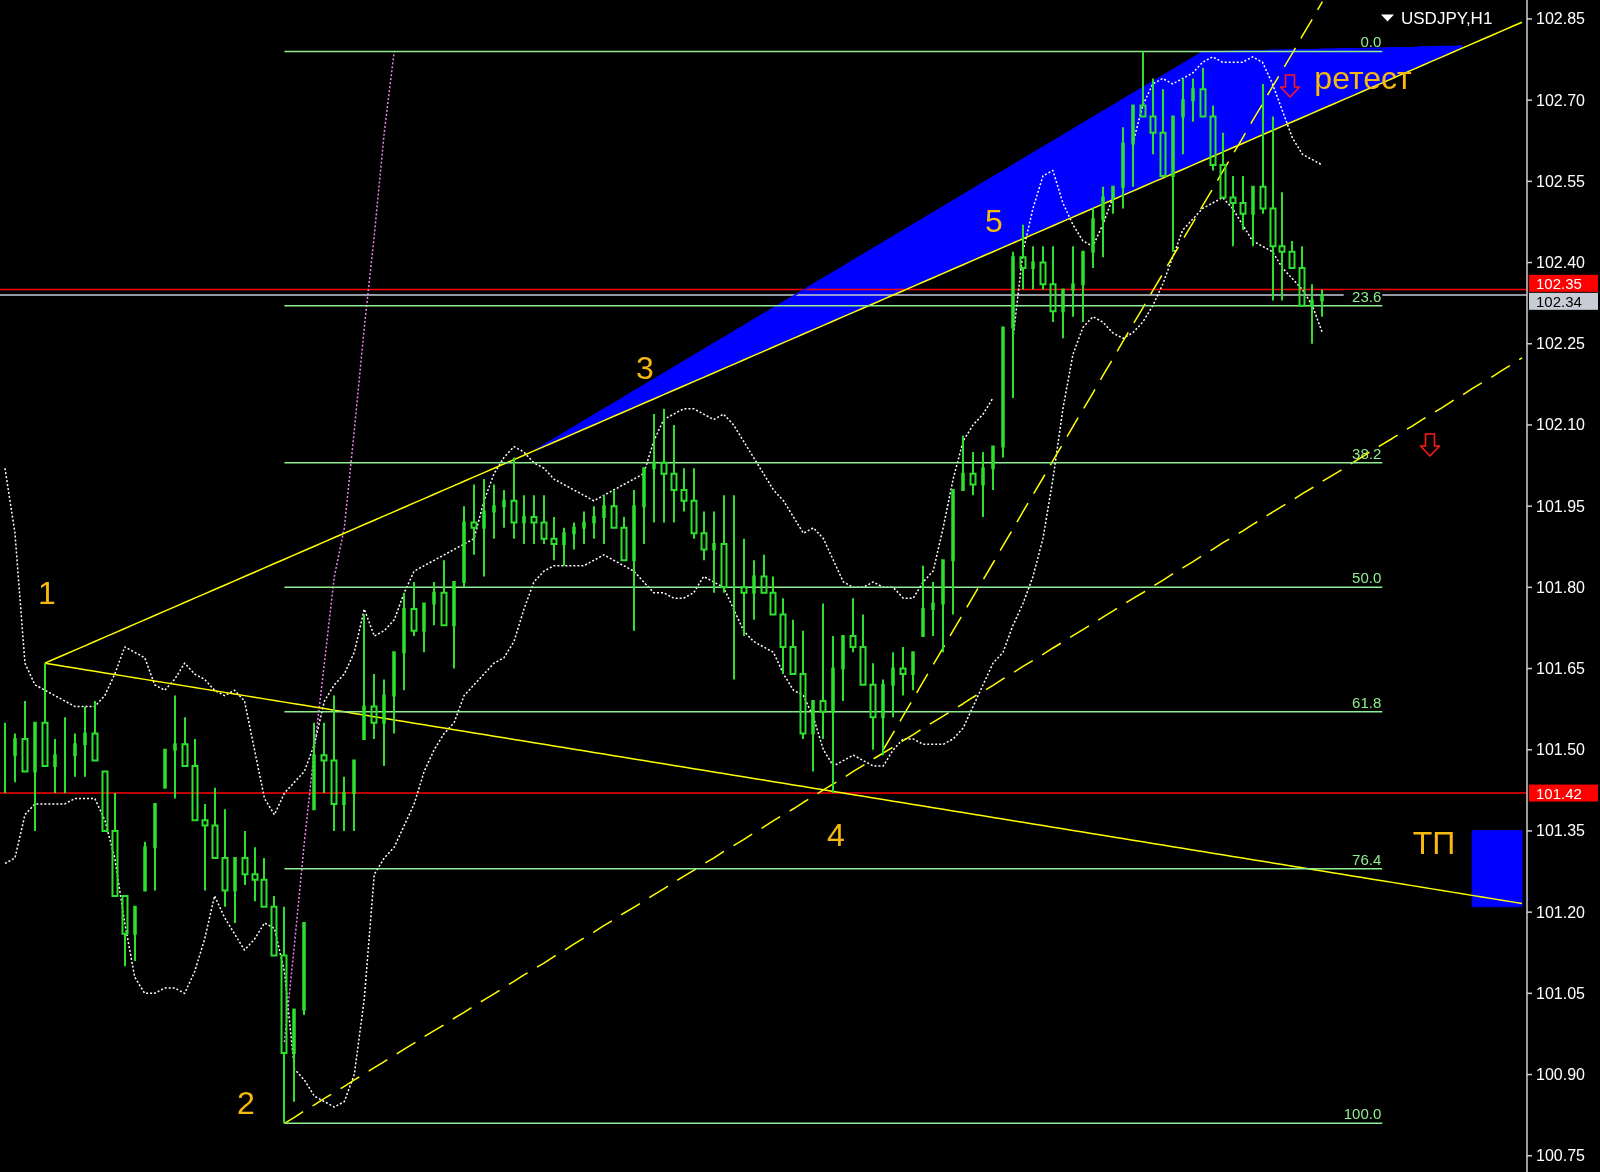 This screenshot has height=1172, width=1600. What do you see at coordinates (1561, 912) in the screenshot?
I see `y-tick-label: 101.20` at bounding box center [1561, 912].